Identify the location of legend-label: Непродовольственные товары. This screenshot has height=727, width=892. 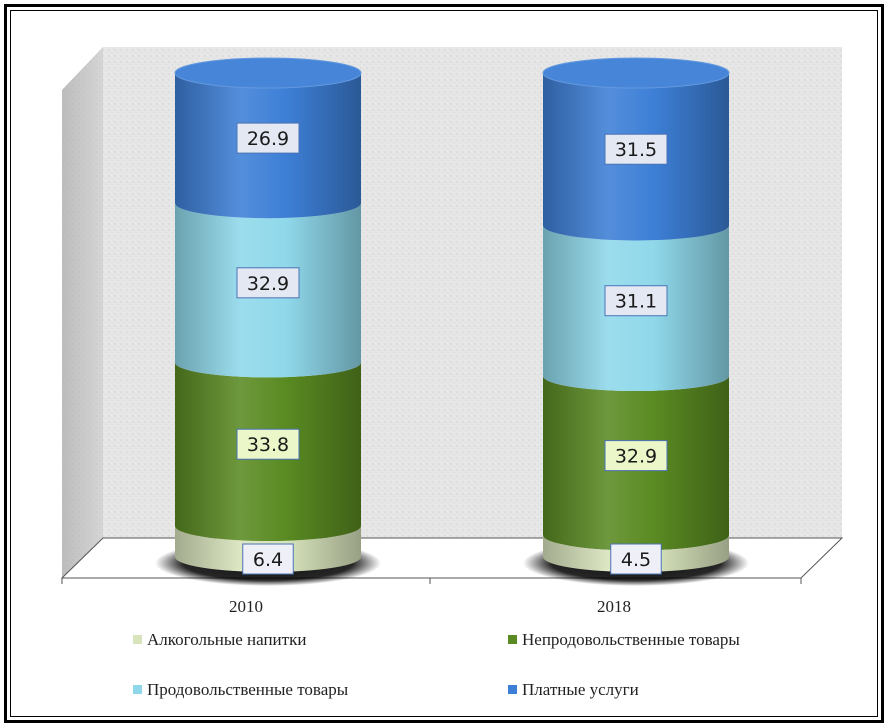
(631, 639).